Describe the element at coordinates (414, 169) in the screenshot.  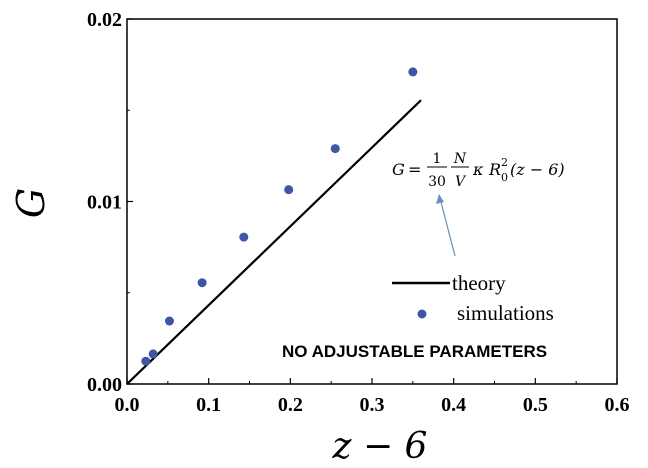
I see `equation-equals: =` at that location.